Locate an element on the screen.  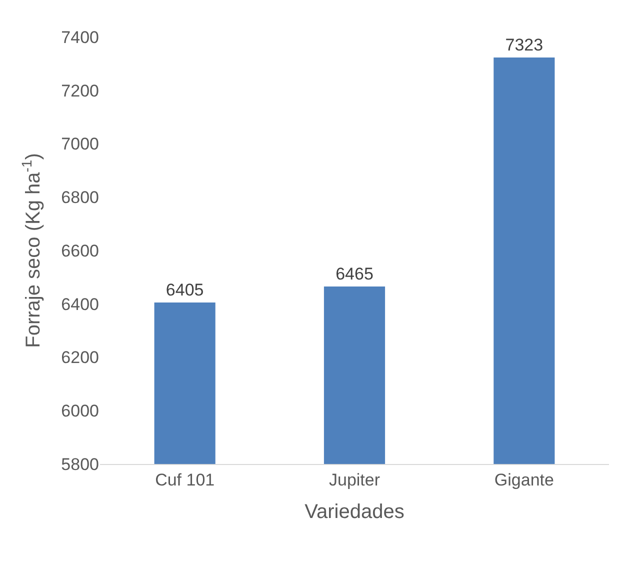
y-tick-label: 5800 is located at coordinates (80, 464).